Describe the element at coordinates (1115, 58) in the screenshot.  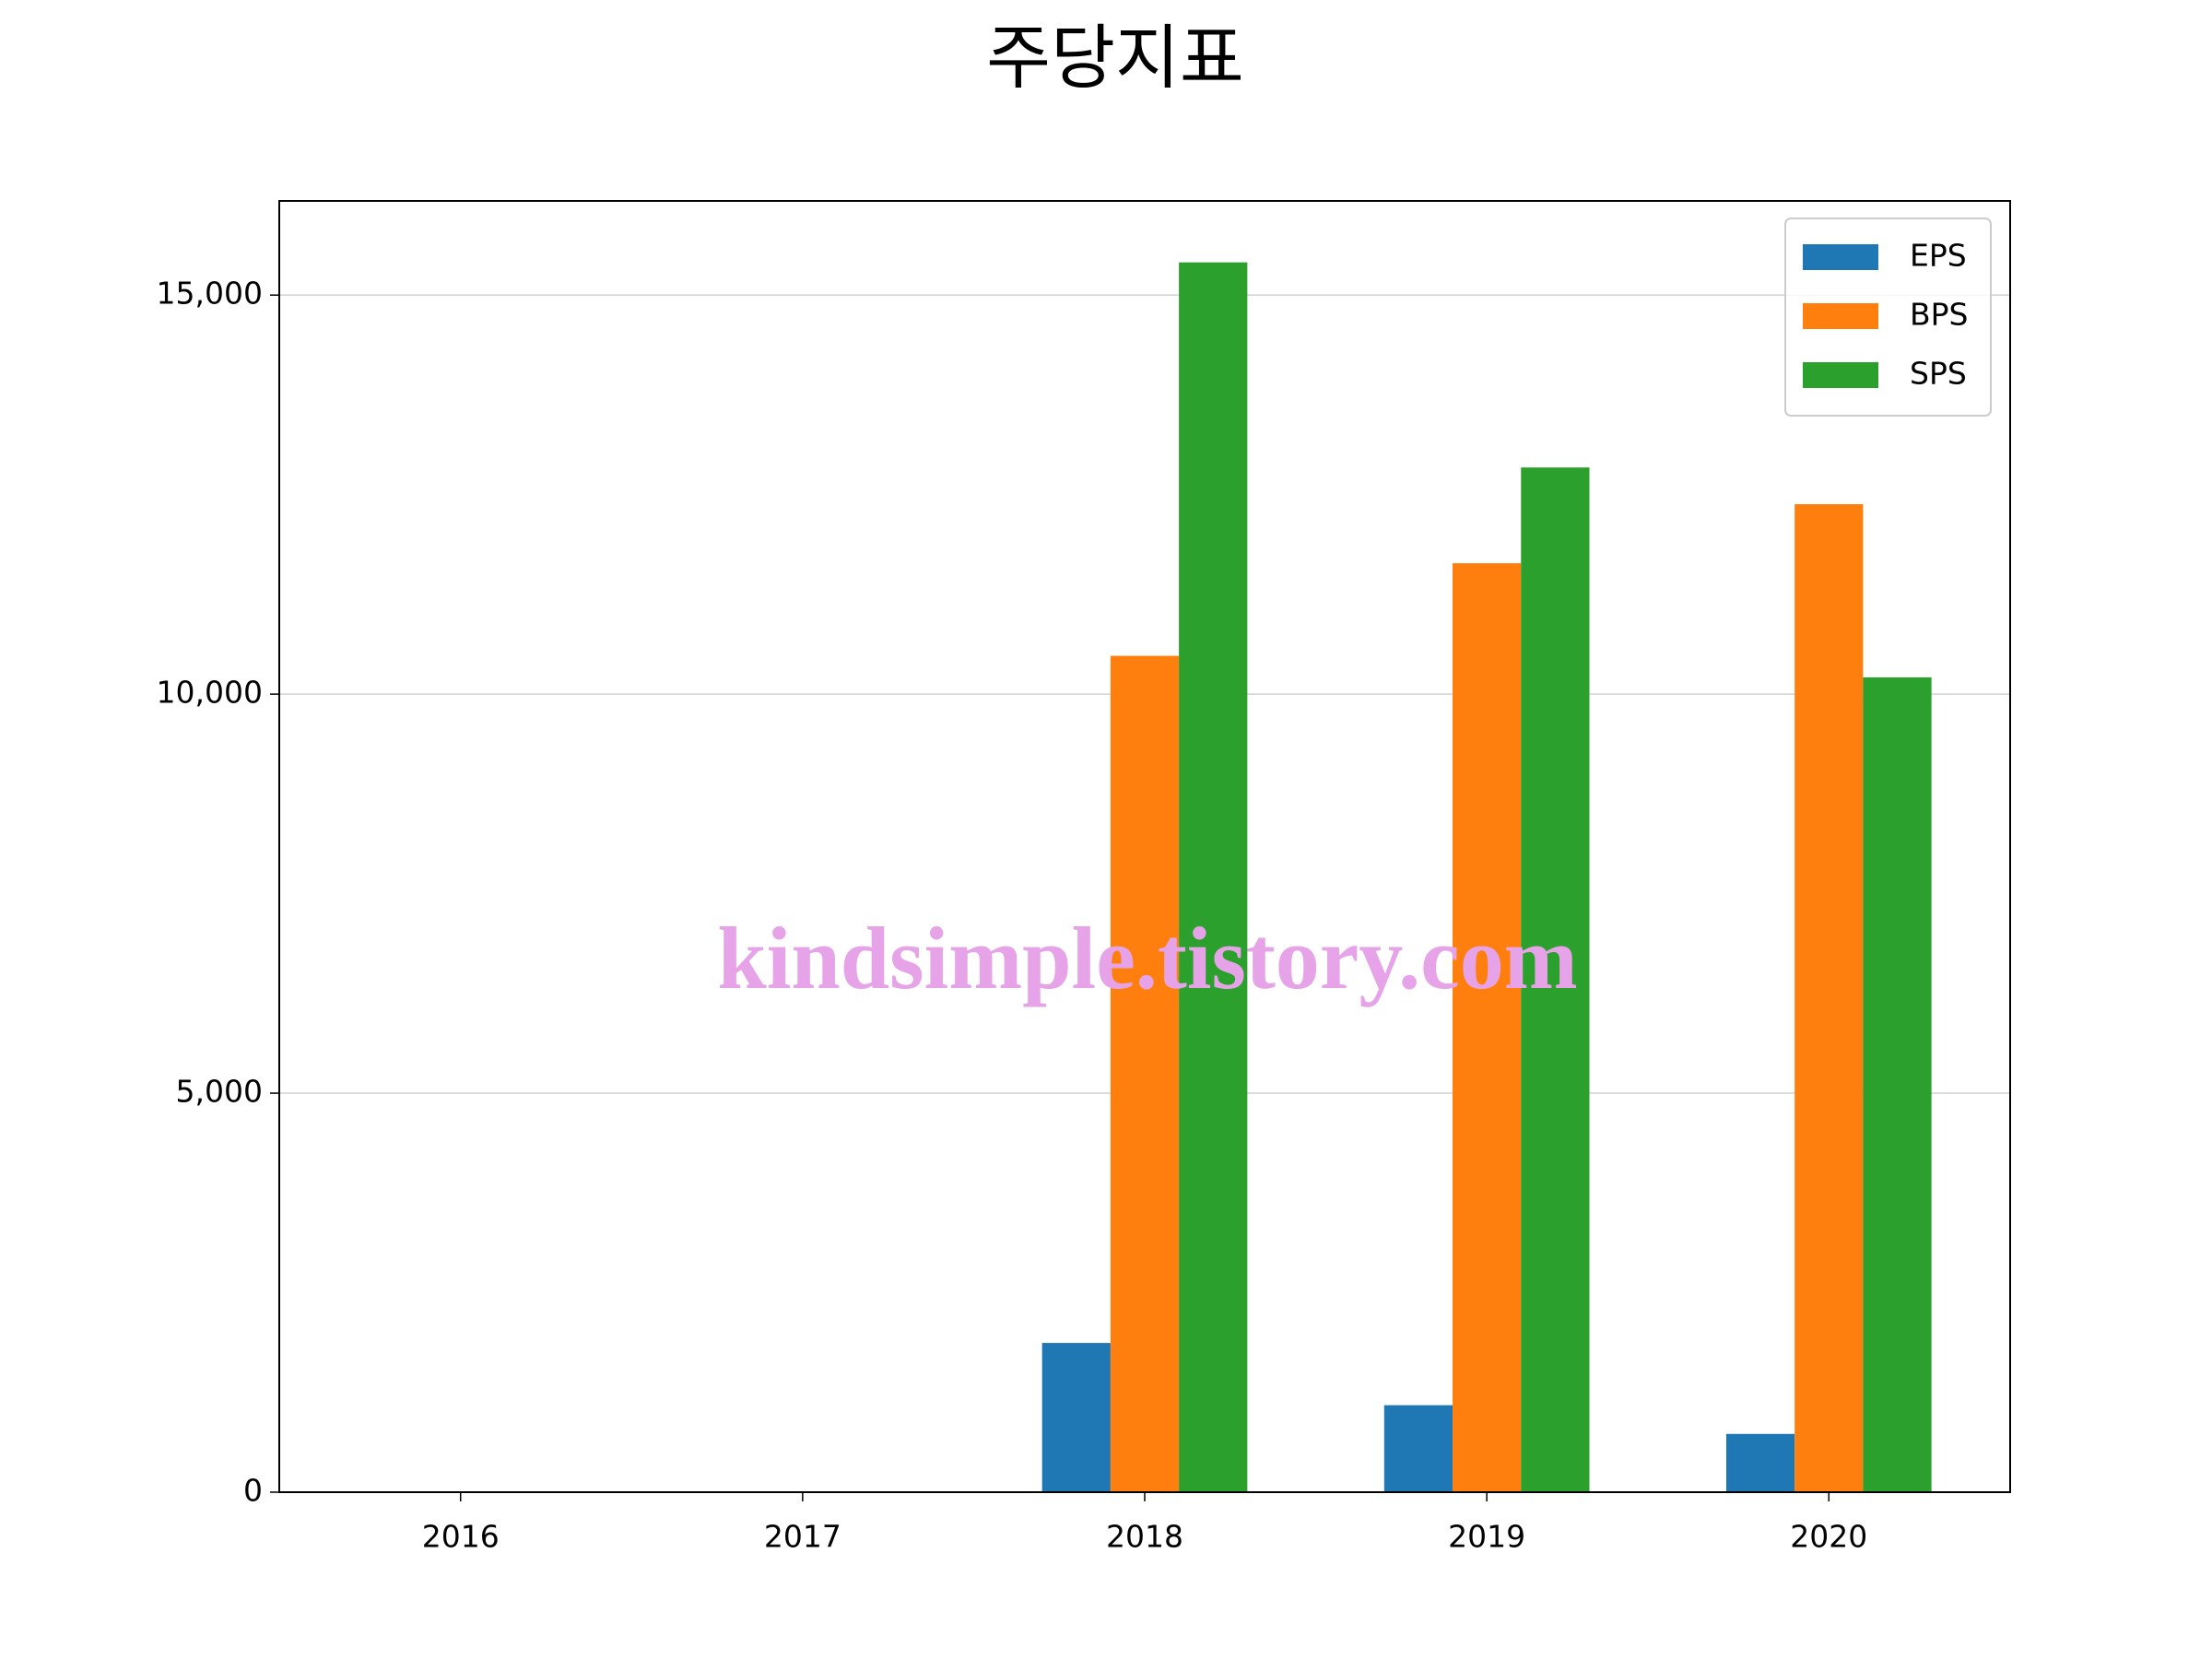
I see `chart-title: 주당지표` at that location.